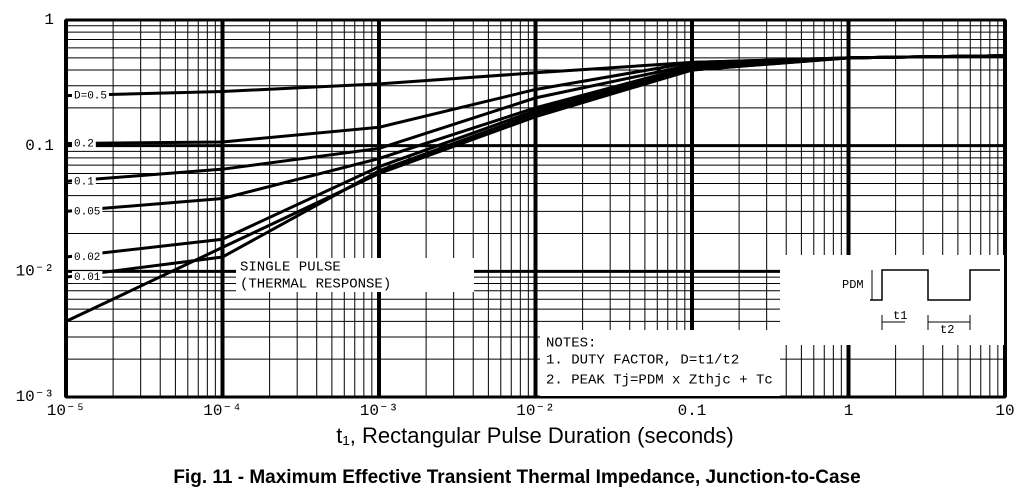 This screenshot has height=497, width=1035. I want to click on note: 2. PEAK Tj=PDM x Zthjc + Tc, so click(659, 381).